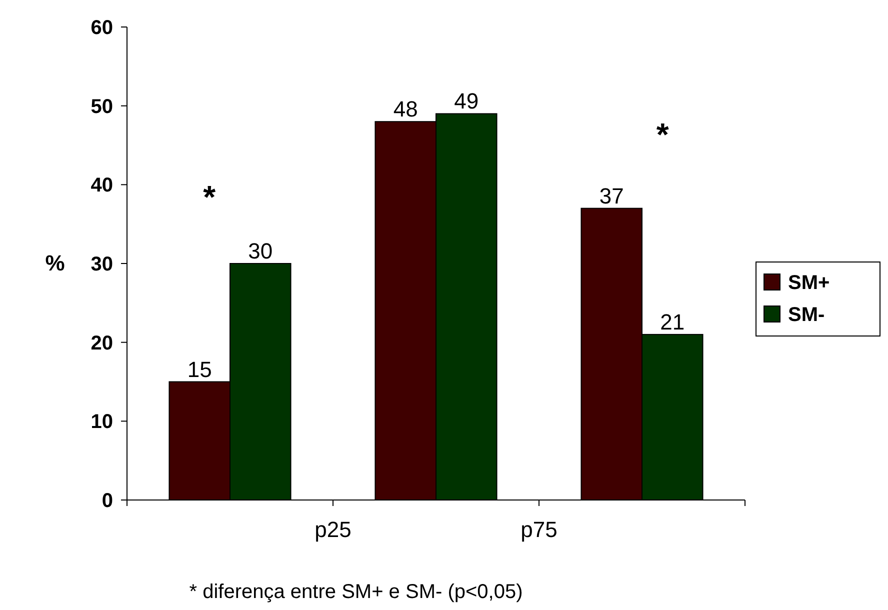 This screenshot has height=610, width=888. What do you see at coordinates (466, 101) in the screenshot?
I see `data-label: 49` at bounding box center [466, 101].